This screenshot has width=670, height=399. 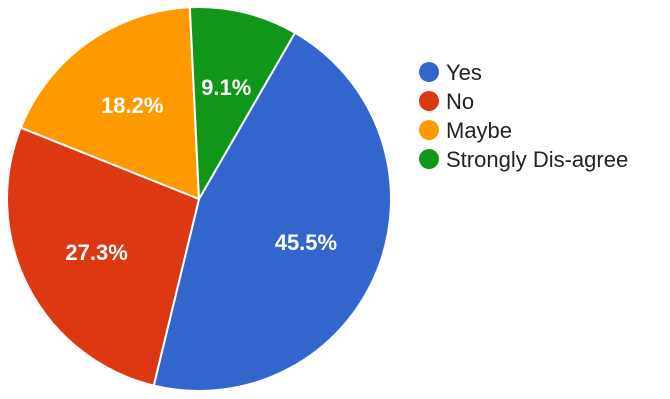 I want to click on legend-label: Strongly Dis-agree, so click(x=537, y=159).